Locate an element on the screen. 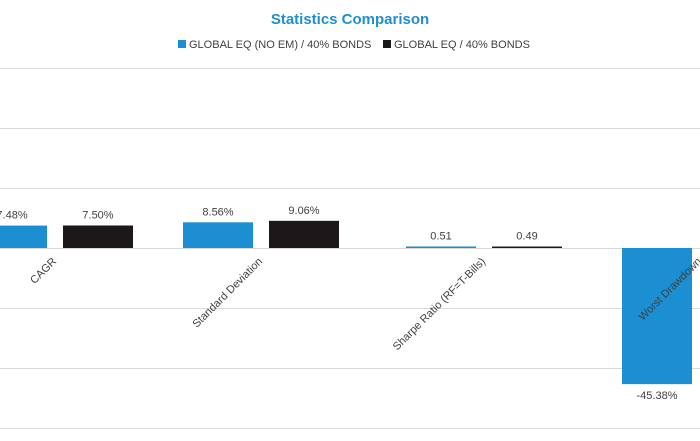  bar-sharpe-ratio-rf-t-bills--series-2 is located at coordinates (527, 247).